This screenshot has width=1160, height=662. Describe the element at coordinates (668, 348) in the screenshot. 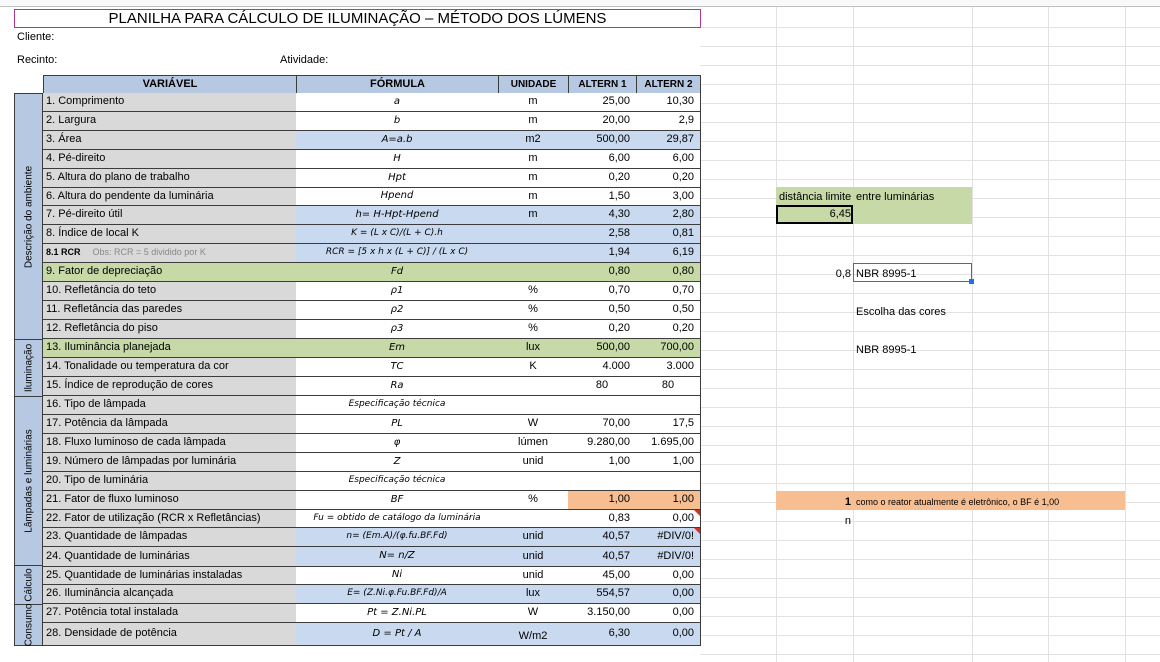

I see `row-14-altern-2: 700,00` at that location.